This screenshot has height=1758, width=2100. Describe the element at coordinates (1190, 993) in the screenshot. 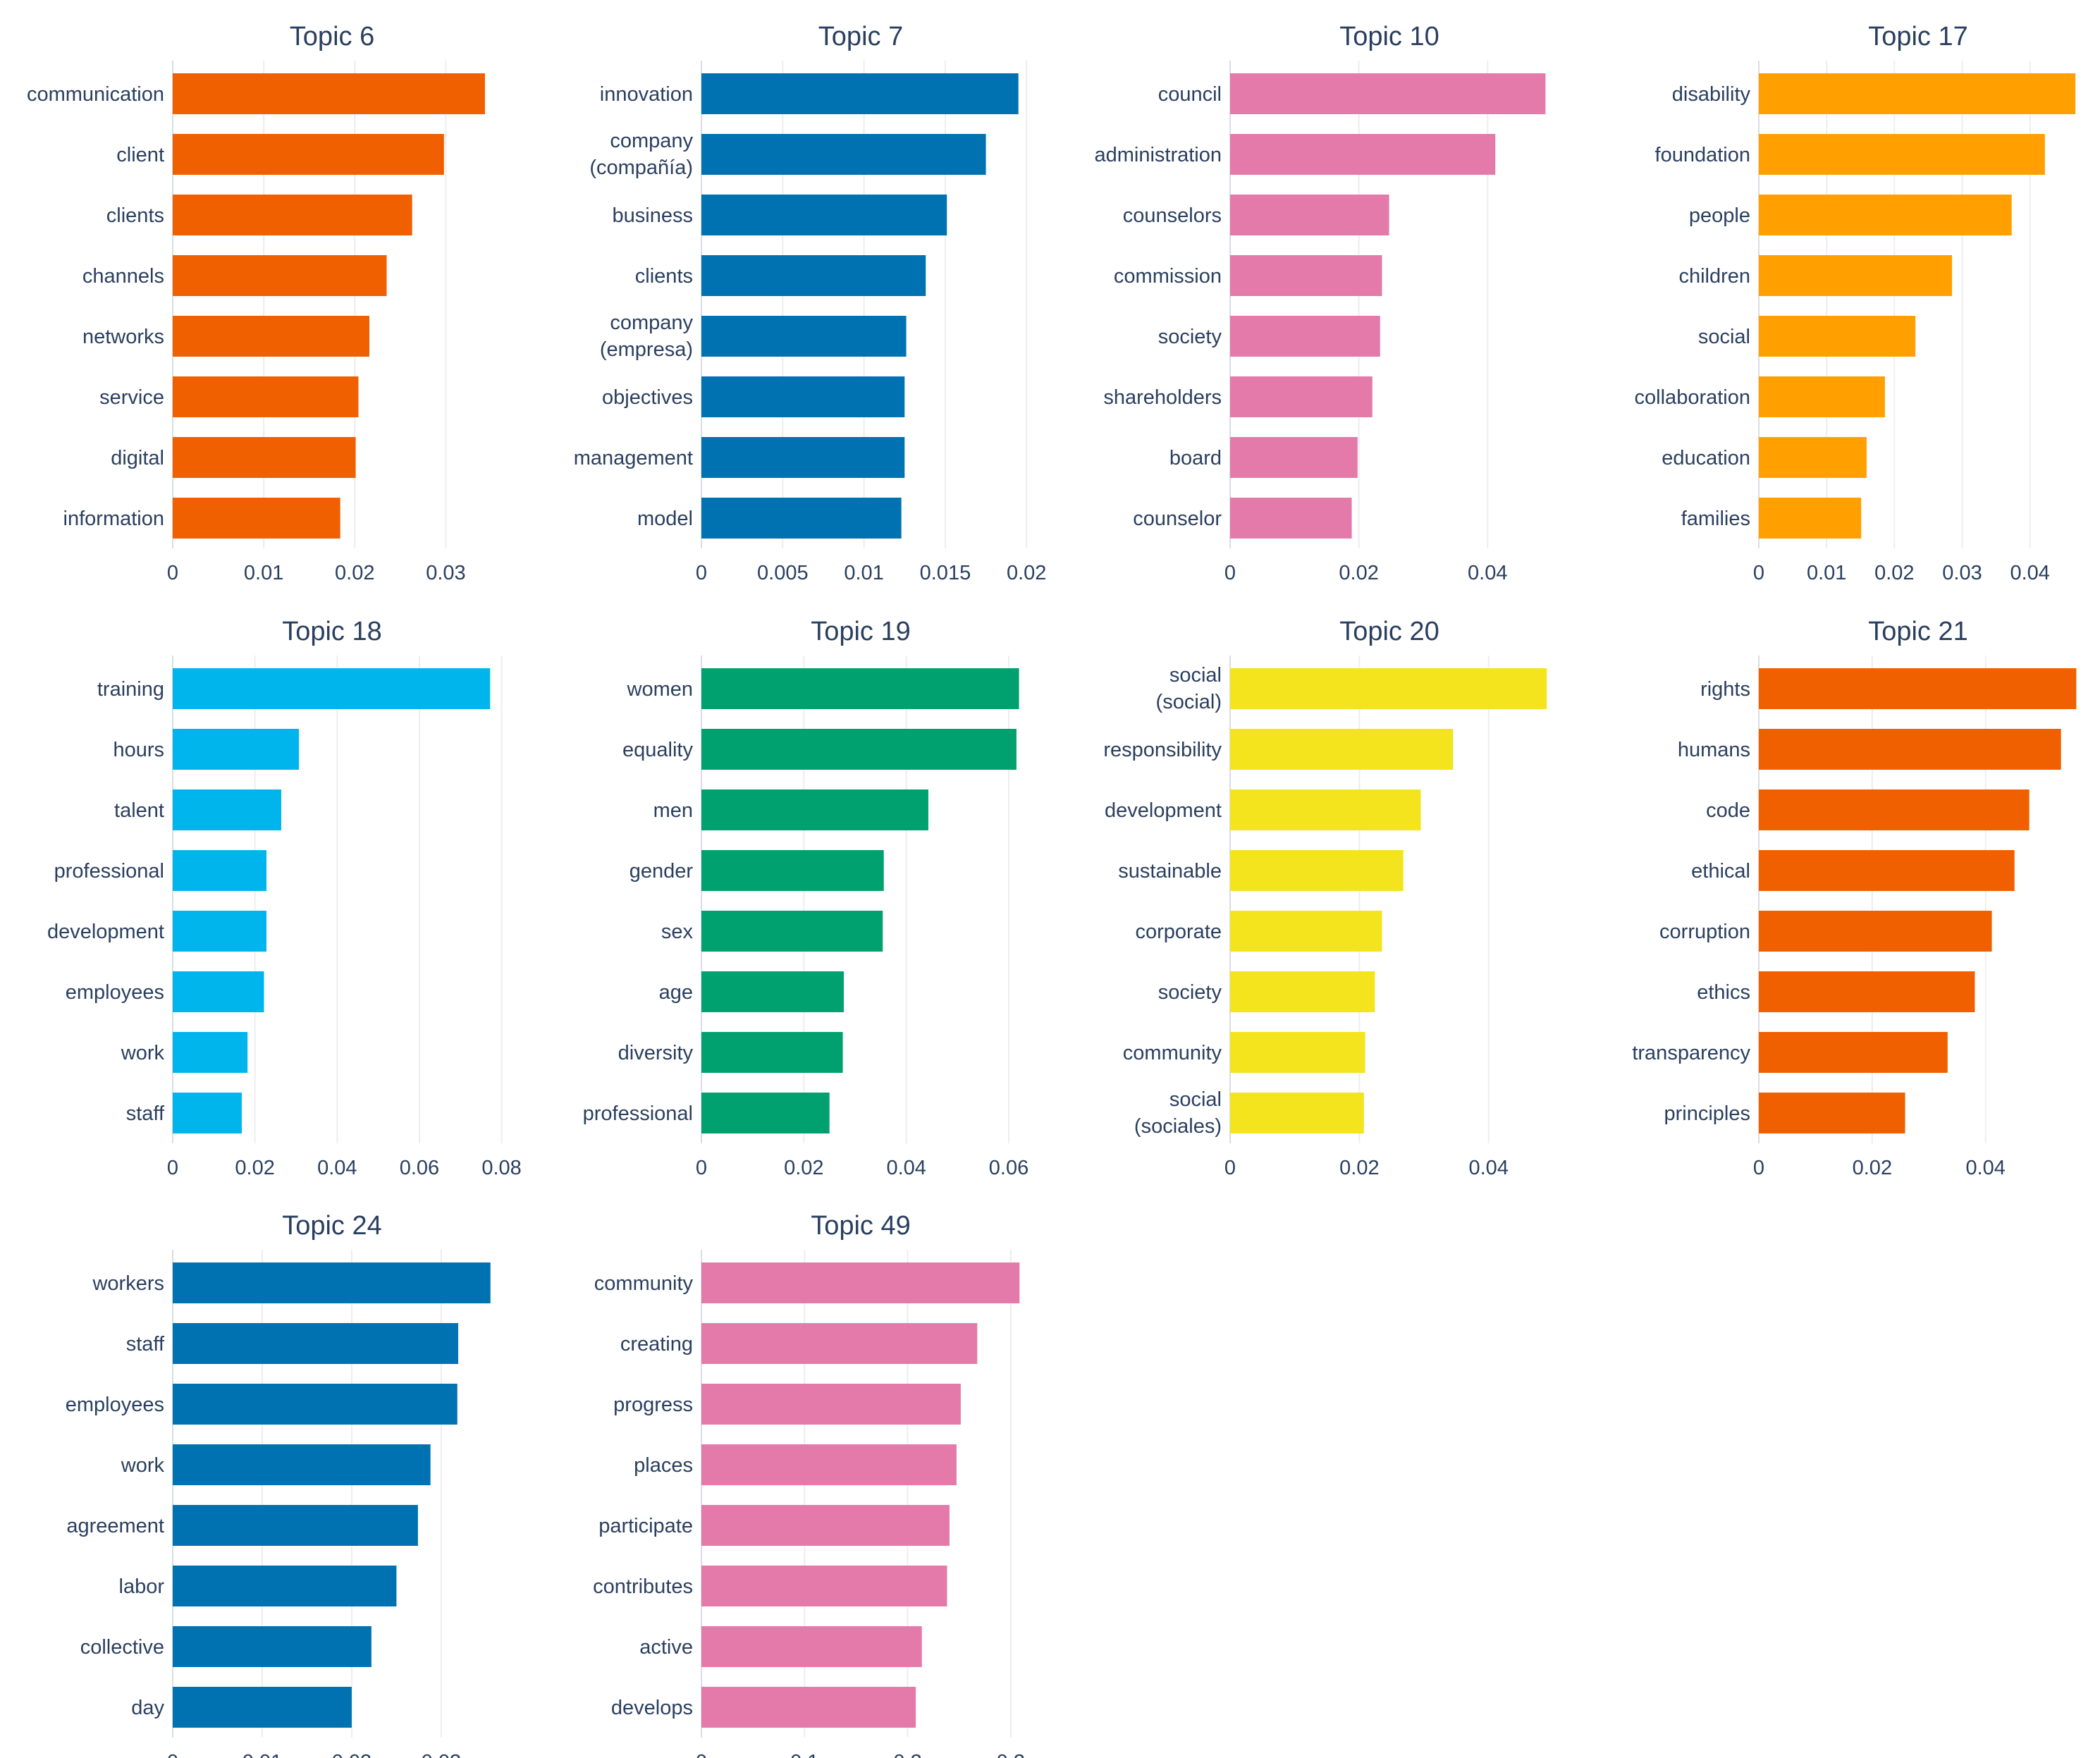

I see `category-label: society` at that location.